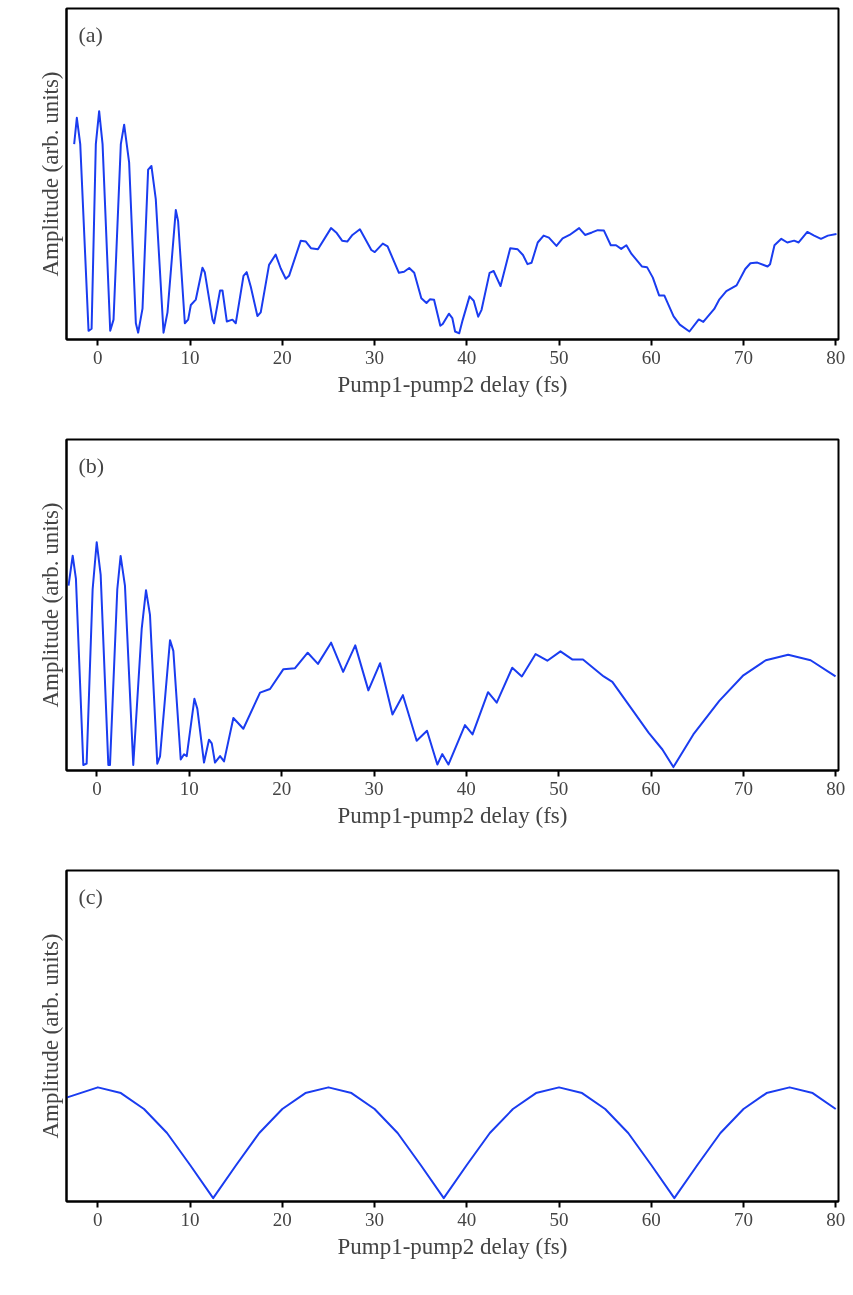 Image resolution: width=853 pixels, height=1295 pixels. I want to click on text: (c), so click(90, 896).